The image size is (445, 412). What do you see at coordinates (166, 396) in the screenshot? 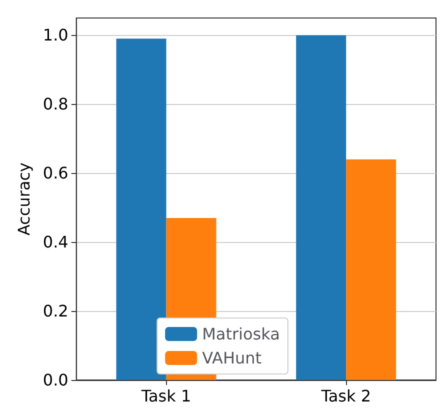
I see `x-tick-label: Task 1` at bounding box center [166, 396].